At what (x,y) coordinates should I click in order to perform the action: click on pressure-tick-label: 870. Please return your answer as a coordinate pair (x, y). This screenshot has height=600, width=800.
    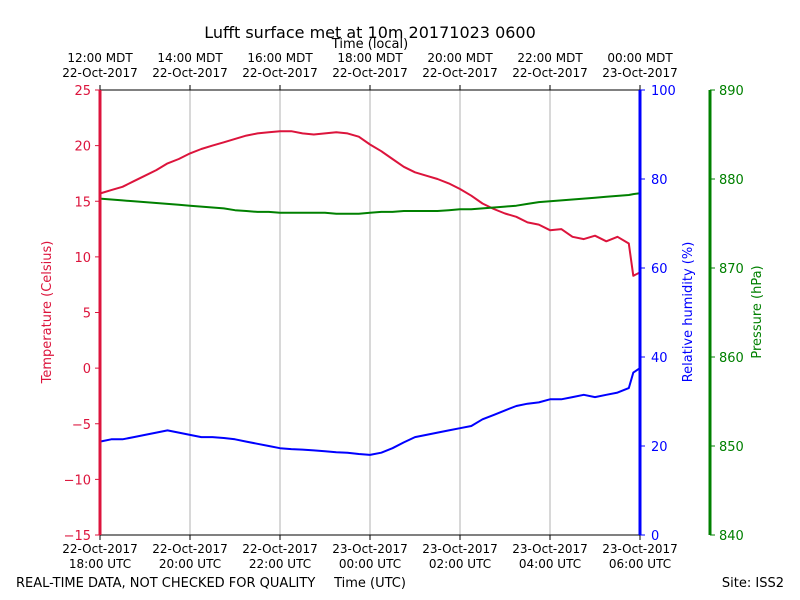
    Looking at the image, I should click on (731, 269).